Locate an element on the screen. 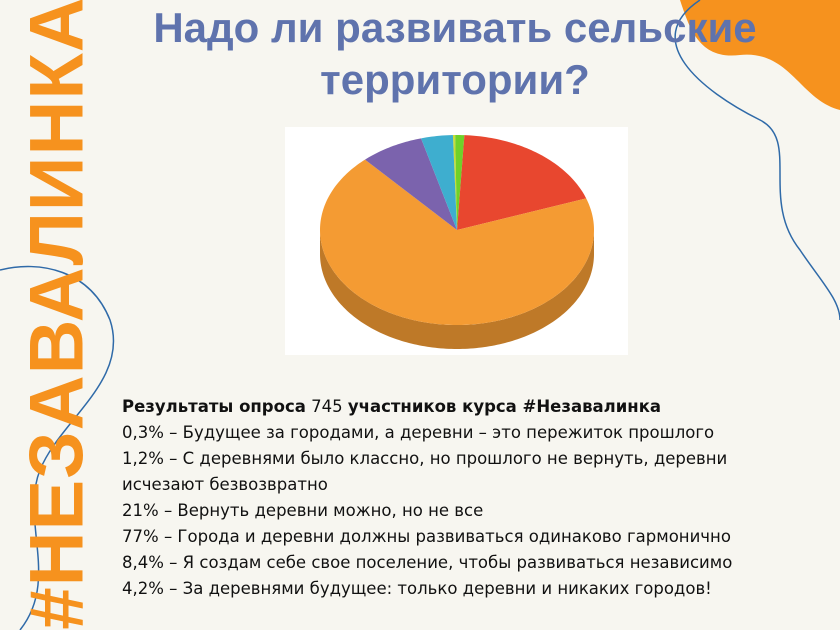  pie-side is located at coordinates (457, 289).